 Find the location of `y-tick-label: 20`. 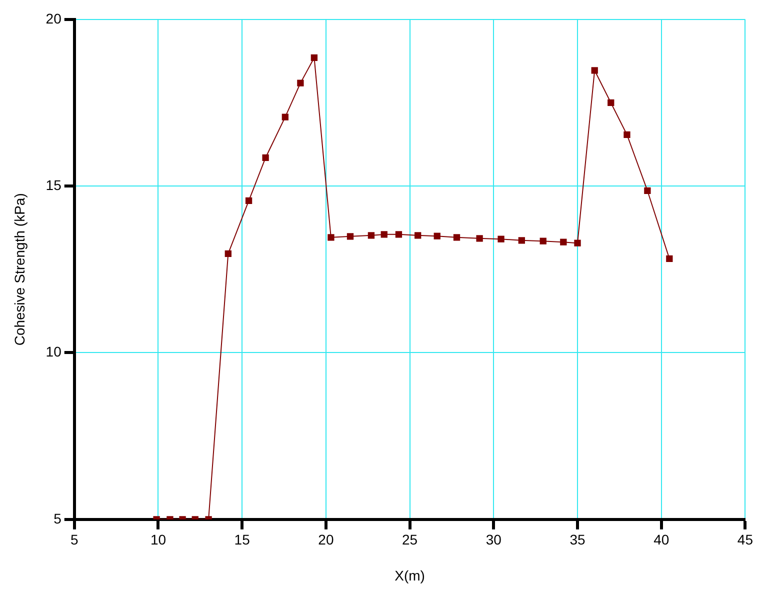

y-tick-label: 20 is located at coordinates (54, 18).